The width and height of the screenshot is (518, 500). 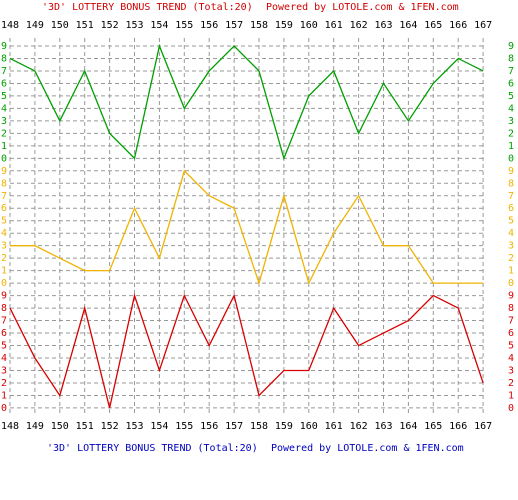 What do you see at coordinates (483, 426) in the screenshot?
I see `x-tick-label-bottom: 167` at bounding box center [483, 426].